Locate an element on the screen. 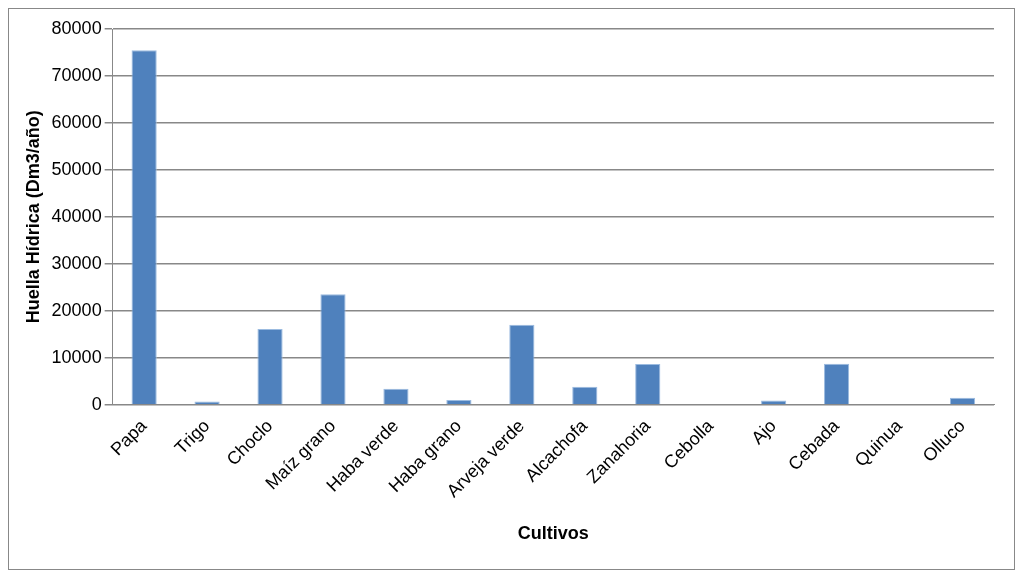 Image resolution: width=1023 pixels, height=578 pixels. x-axis-title: Cultivos is located at coordinates (553, 533).